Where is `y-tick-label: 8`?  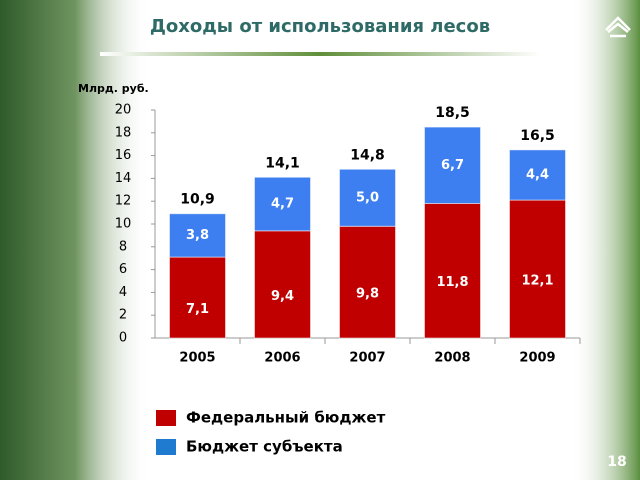 y-tick-label: 8 is located at coordinates (123, 246).